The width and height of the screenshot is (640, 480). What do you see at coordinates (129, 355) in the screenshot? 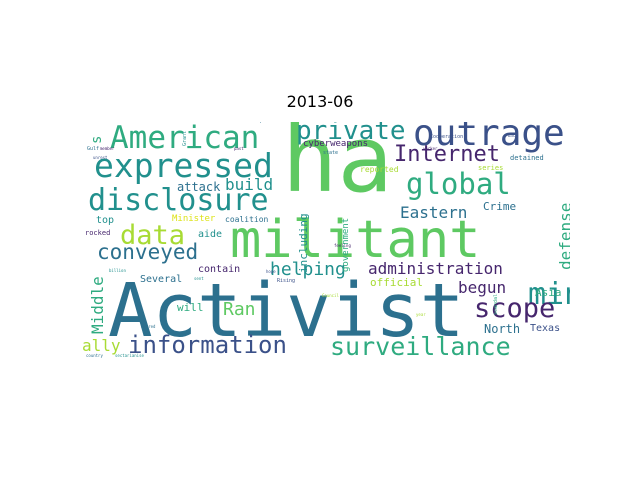
I see `word-sectarianise: sectarianise` at bounding box center [129, 355].